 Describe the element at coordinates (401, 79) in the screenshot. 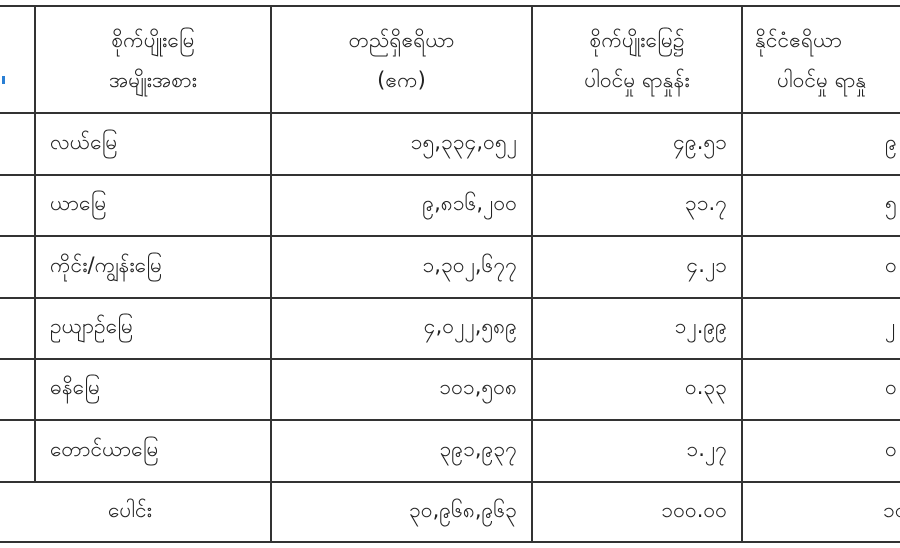

I see `header-line: (ဧက)` at that location.